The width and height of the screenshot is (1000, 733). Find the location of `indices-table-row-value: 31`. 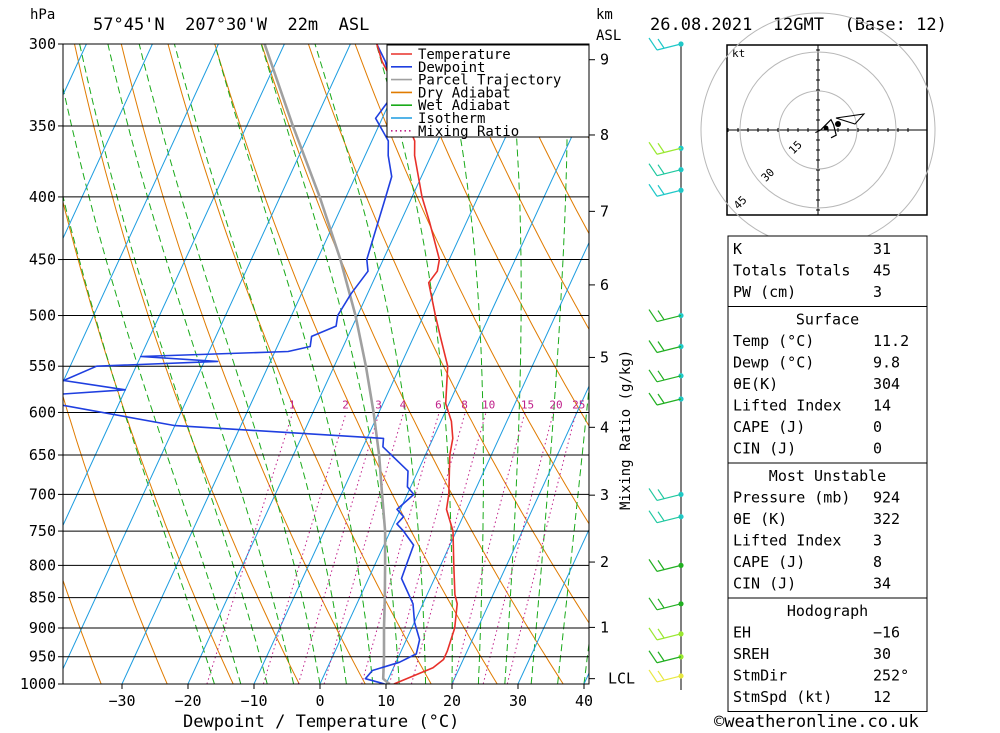

indices-table-row-value: 31 is located at coordinates (882, 249).